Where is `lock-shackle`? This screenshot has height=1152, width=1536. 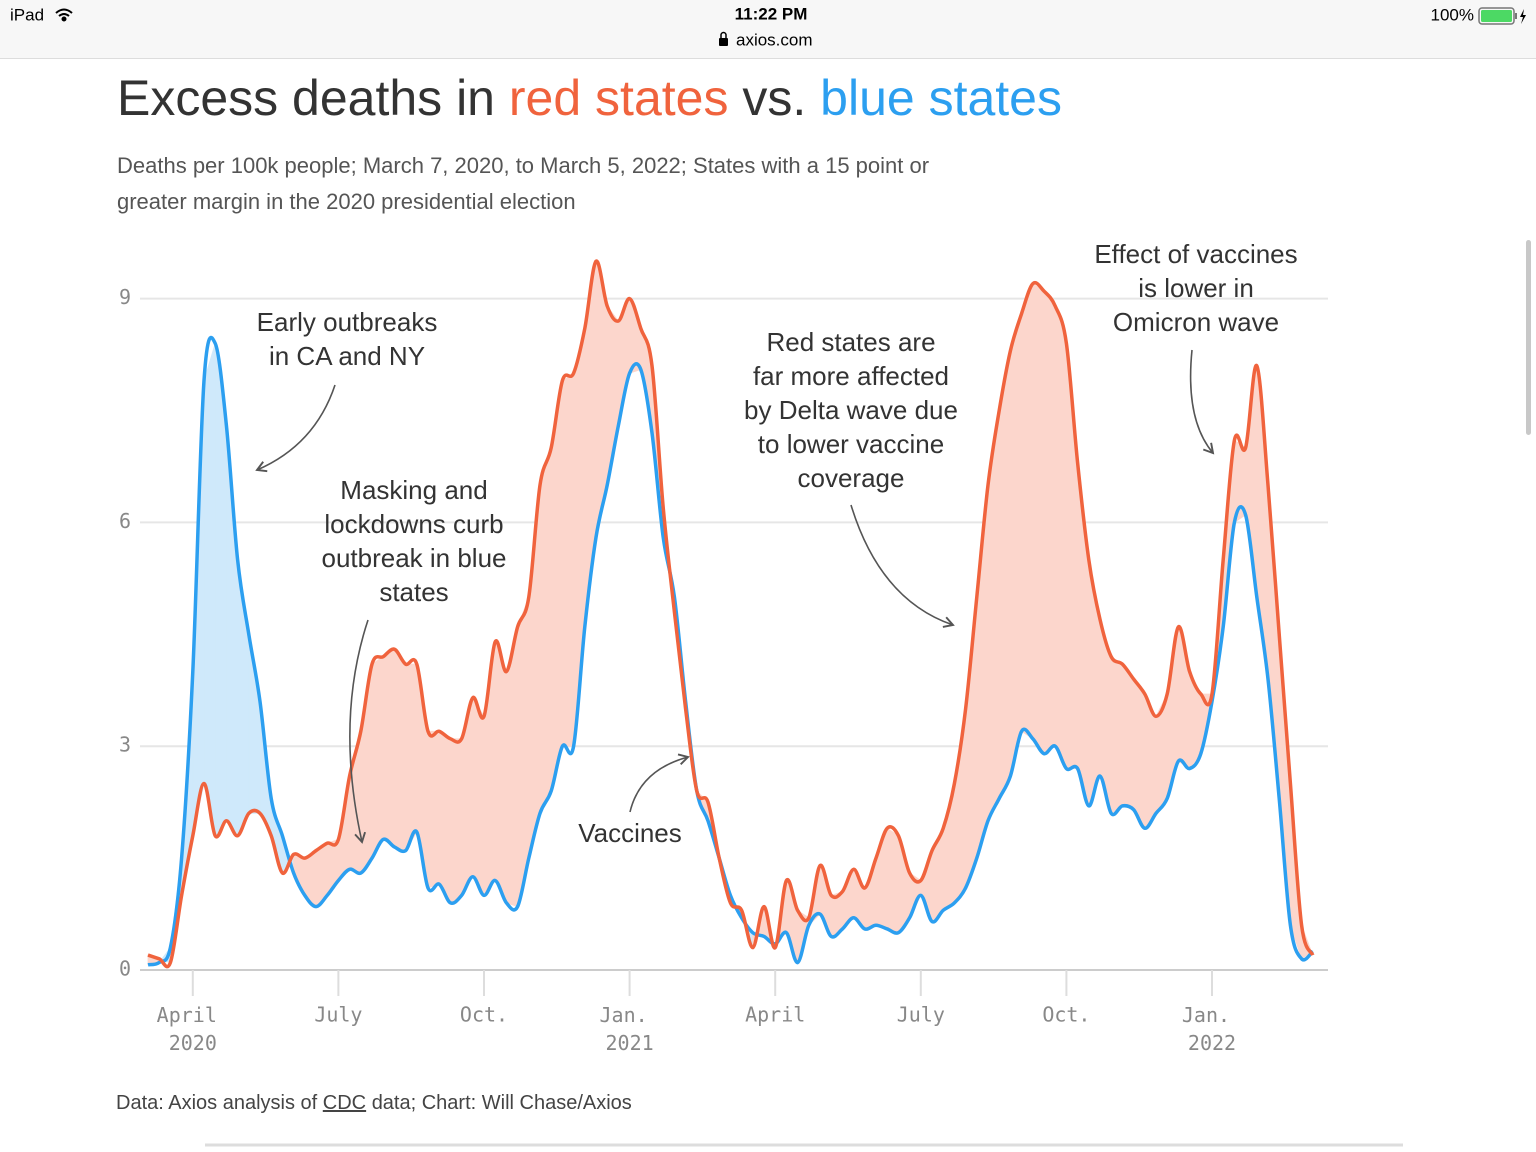
lock-shackle is located at coordinates (723, 34).